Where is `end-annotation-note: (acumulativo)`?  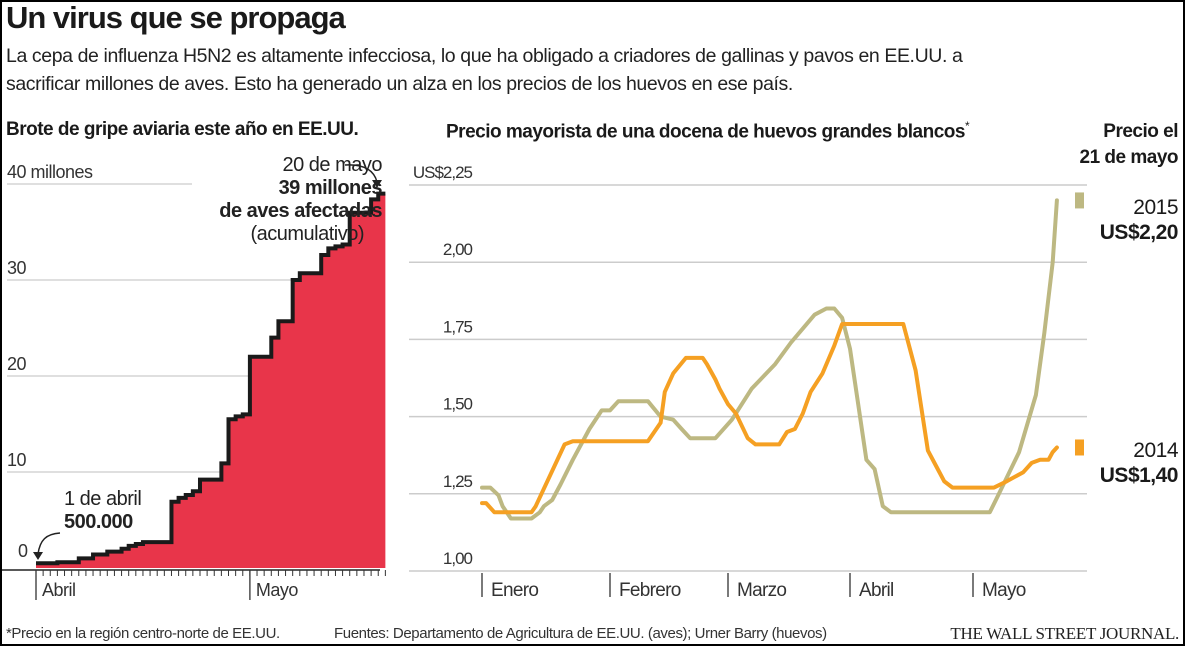 end-annotation-note: (acumulativo) is located at coordinates (307, 234).